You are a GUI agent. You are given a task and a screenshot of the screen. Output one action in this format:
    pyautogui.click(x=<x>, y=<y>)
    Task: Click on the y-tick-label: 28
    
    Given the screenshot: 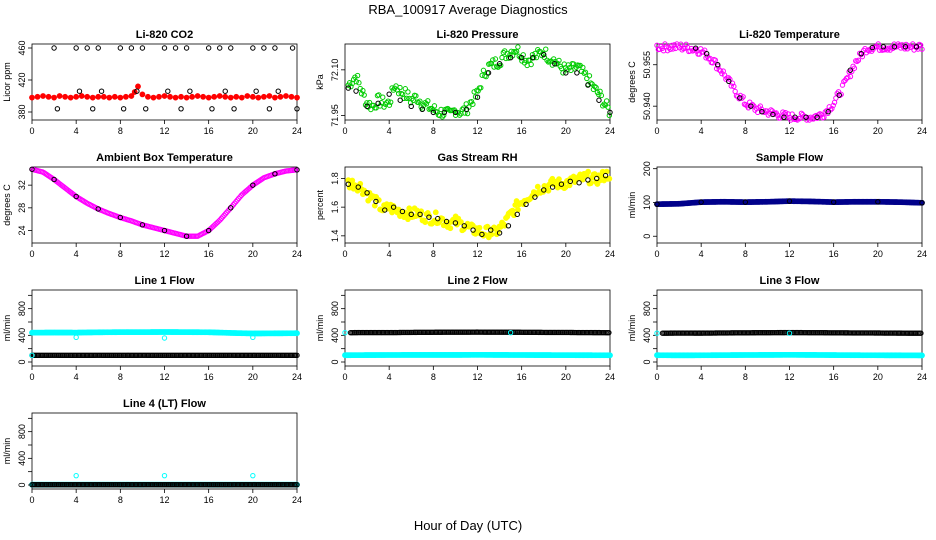 What is the action you would take?
    pyautogui.click(x=22, y=208)
    